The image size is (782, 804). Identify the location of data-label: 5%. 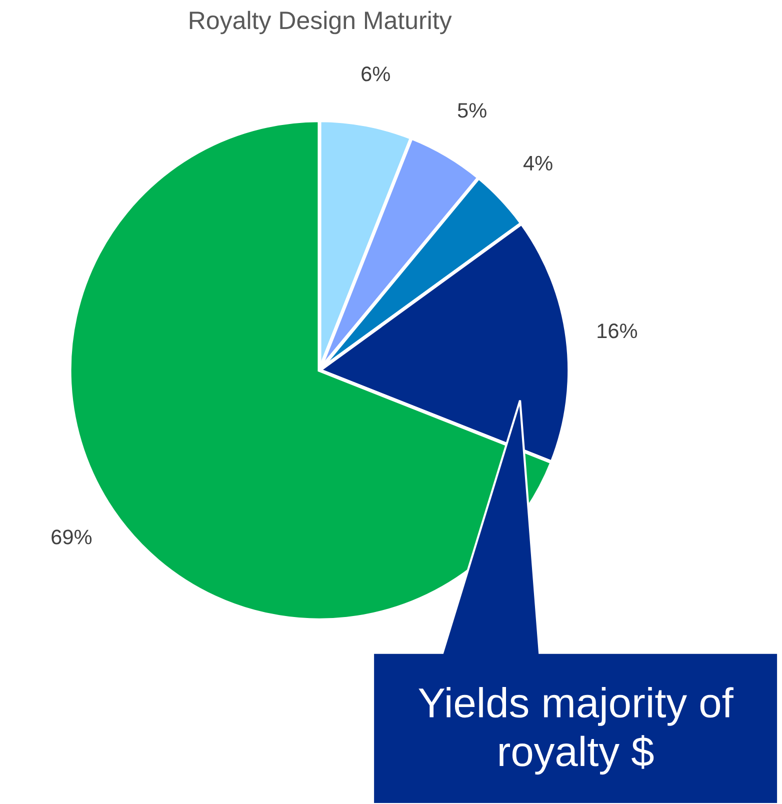
(472, 110).